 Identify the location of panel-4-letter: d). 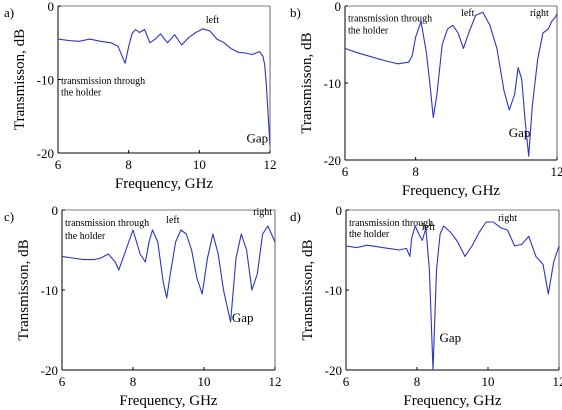
(295, 216).